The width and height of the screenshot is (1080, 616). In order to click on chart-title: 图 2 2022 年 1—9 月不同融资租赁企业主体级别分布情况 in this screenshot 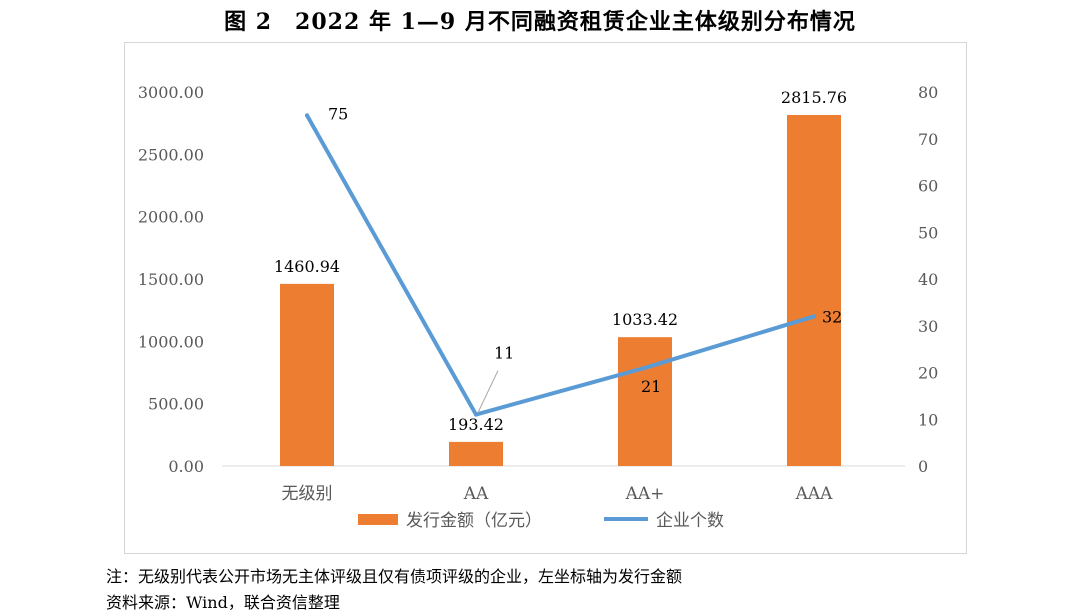, I will do `click(540, 22)`.